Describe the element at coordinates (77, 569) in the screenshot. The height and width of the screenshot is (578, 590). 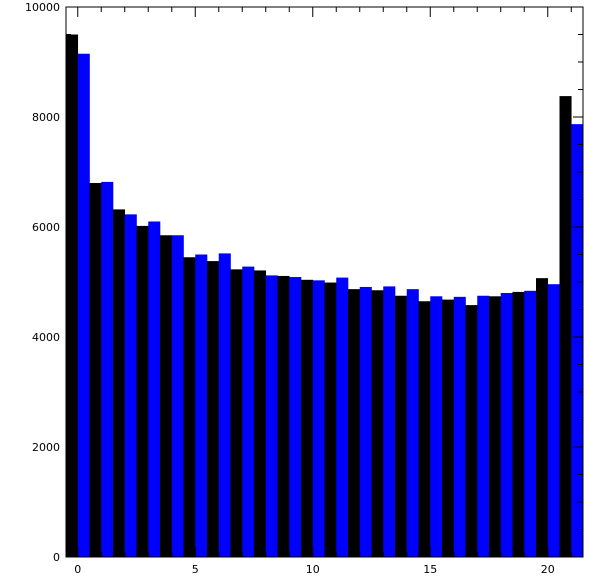
I see `x-tick-label: 0` at that location.